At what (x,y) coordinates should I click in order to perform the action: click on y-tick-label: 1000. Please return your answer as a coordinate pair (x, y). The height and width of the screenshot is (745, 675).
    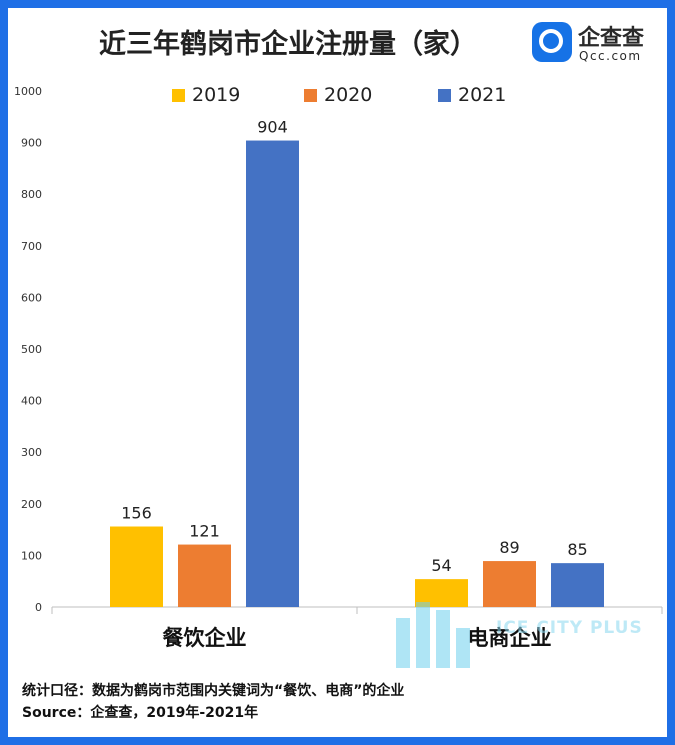
    Looking at the image, I should click on (28, 91).